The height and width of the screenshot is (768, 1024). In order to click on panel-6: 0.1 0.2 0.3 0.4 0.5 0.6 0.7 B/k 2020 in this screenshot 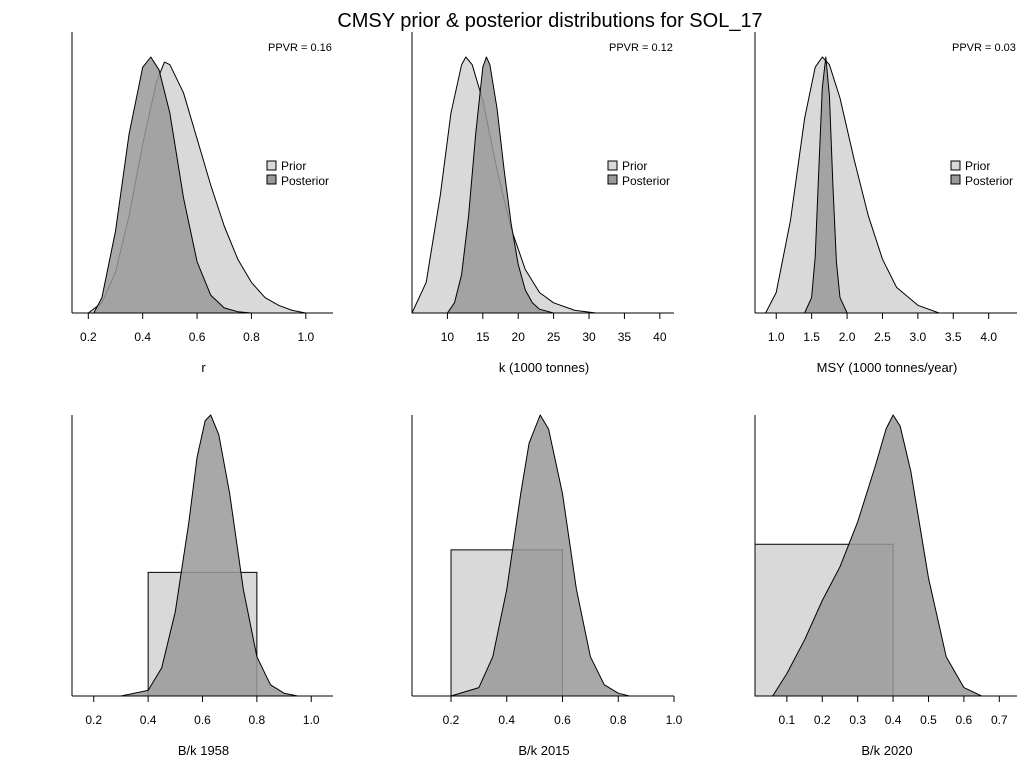, I will do `click(885, 586)`.